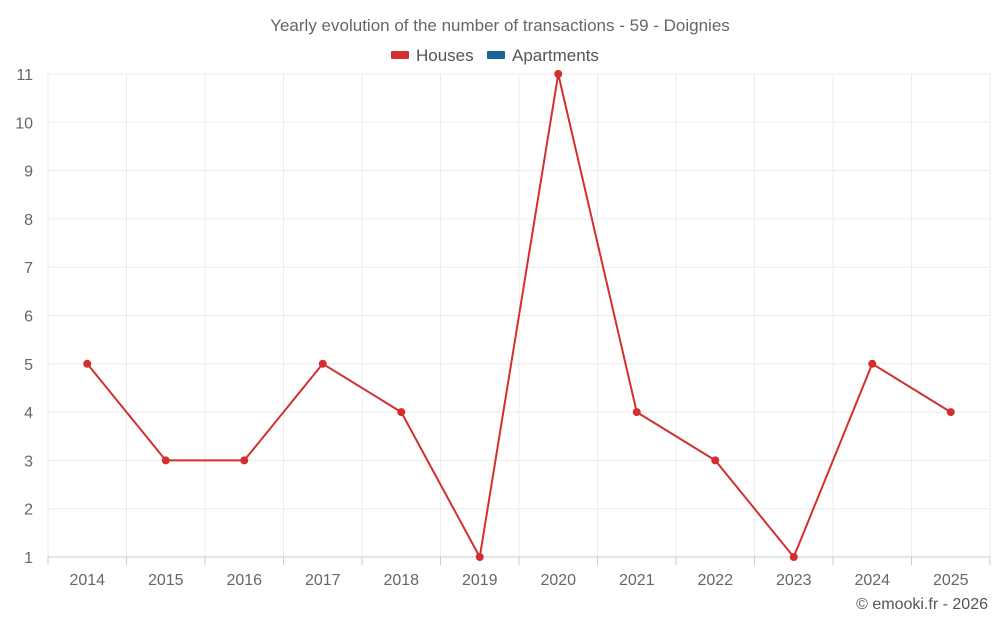  What do you see at coordinates (28, 461) in the screenshot?
I see `y-tick-label: 3` at bounding box center [28, 461].